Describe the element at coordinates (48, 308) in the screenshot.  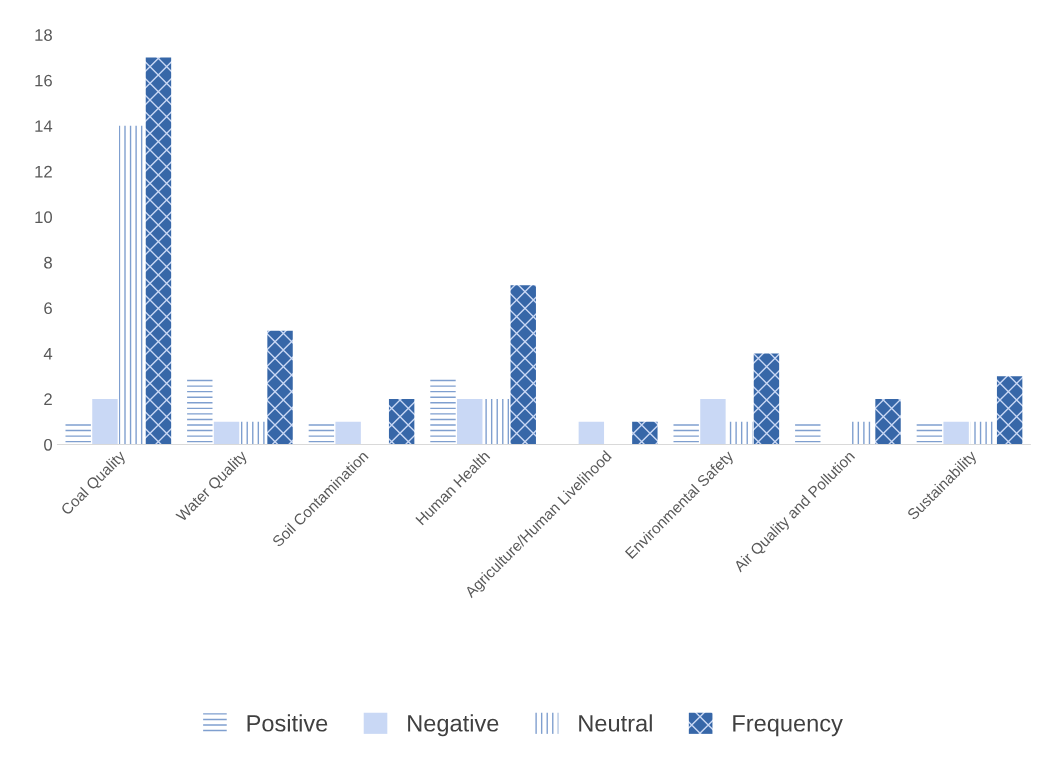
I see `y-tick-label: 6` at that location.